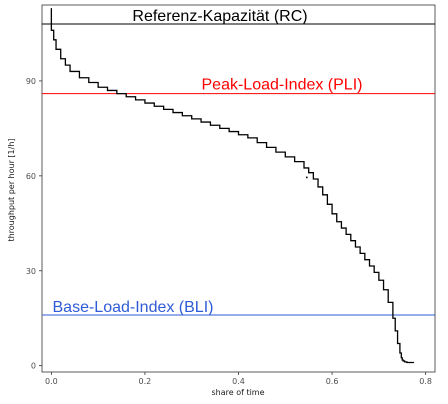 This screenshot has width=448, height=404. What do you see at coordinates (133, 307) in the screenshot?
I see `reference-line-label: Base-Load-Index (BLI)` at bounding box center [133, 307].